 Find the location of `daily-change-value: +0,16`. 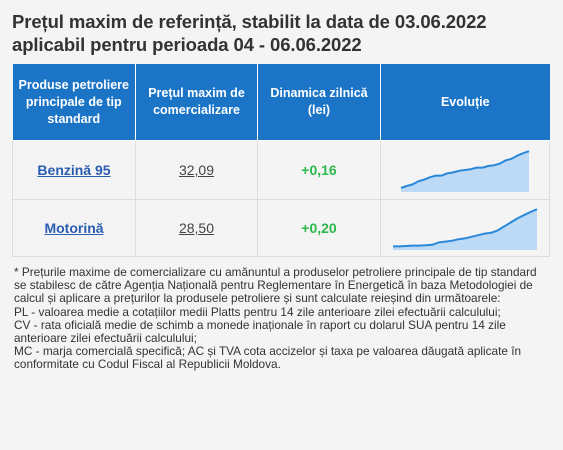

daily-change-value: +0,16 is located at coordinates (319, 170).